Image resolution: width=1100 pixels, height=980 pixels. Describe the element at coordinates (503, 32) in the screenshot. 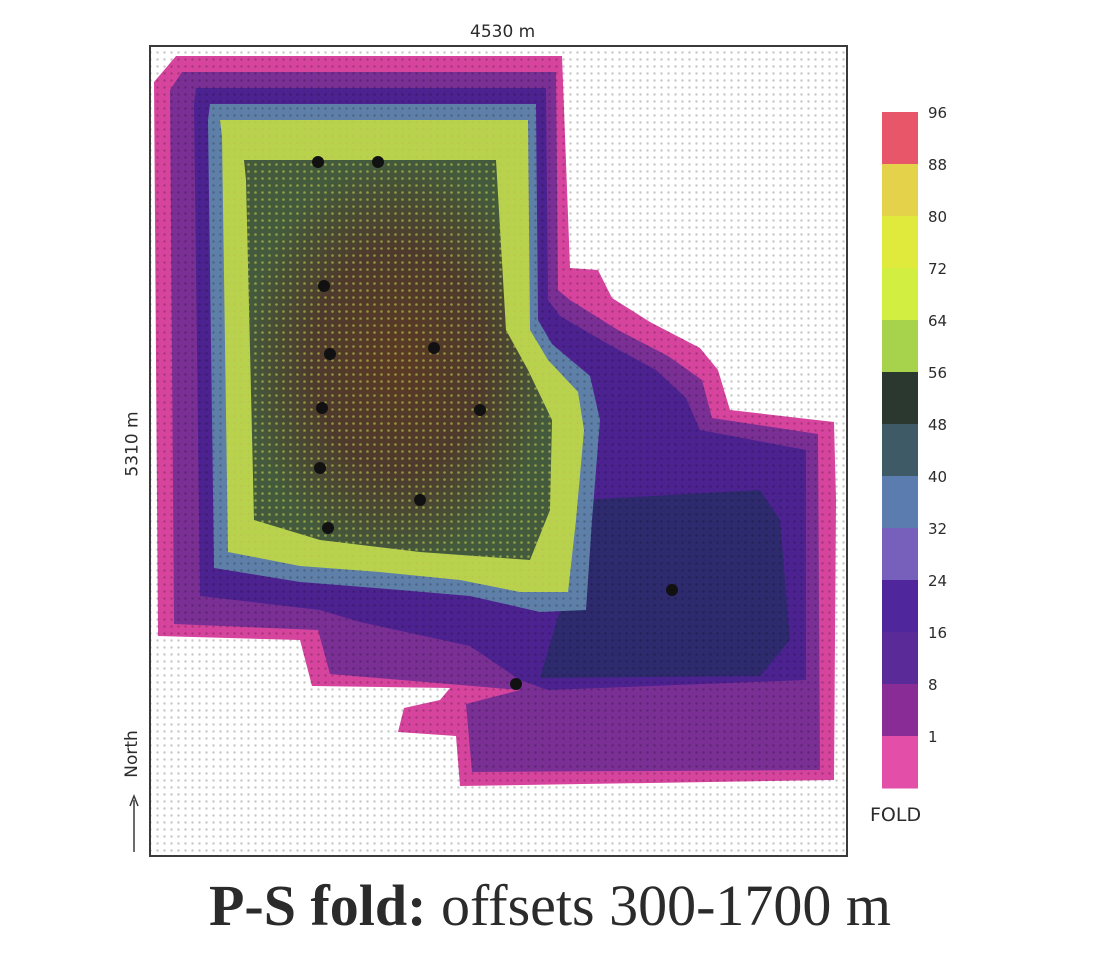

I see `width-label: 4530 m` at that location.